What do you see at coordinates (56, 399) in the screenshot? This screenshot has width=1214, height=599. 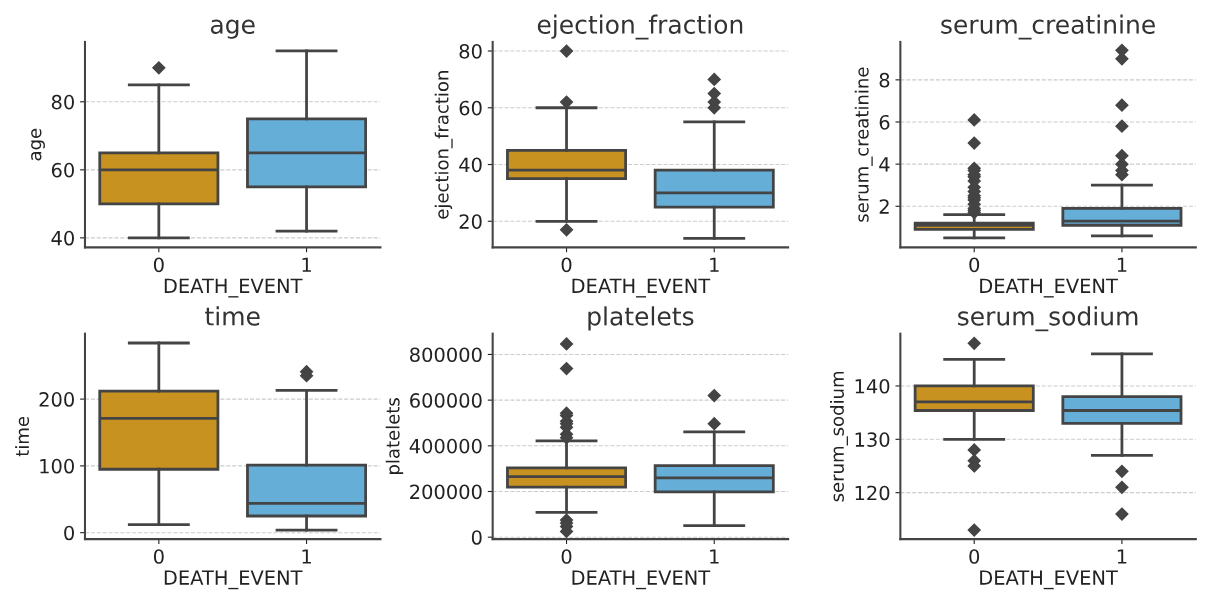 I see `y-tick-label: 200` at bounding box center [56, 399].